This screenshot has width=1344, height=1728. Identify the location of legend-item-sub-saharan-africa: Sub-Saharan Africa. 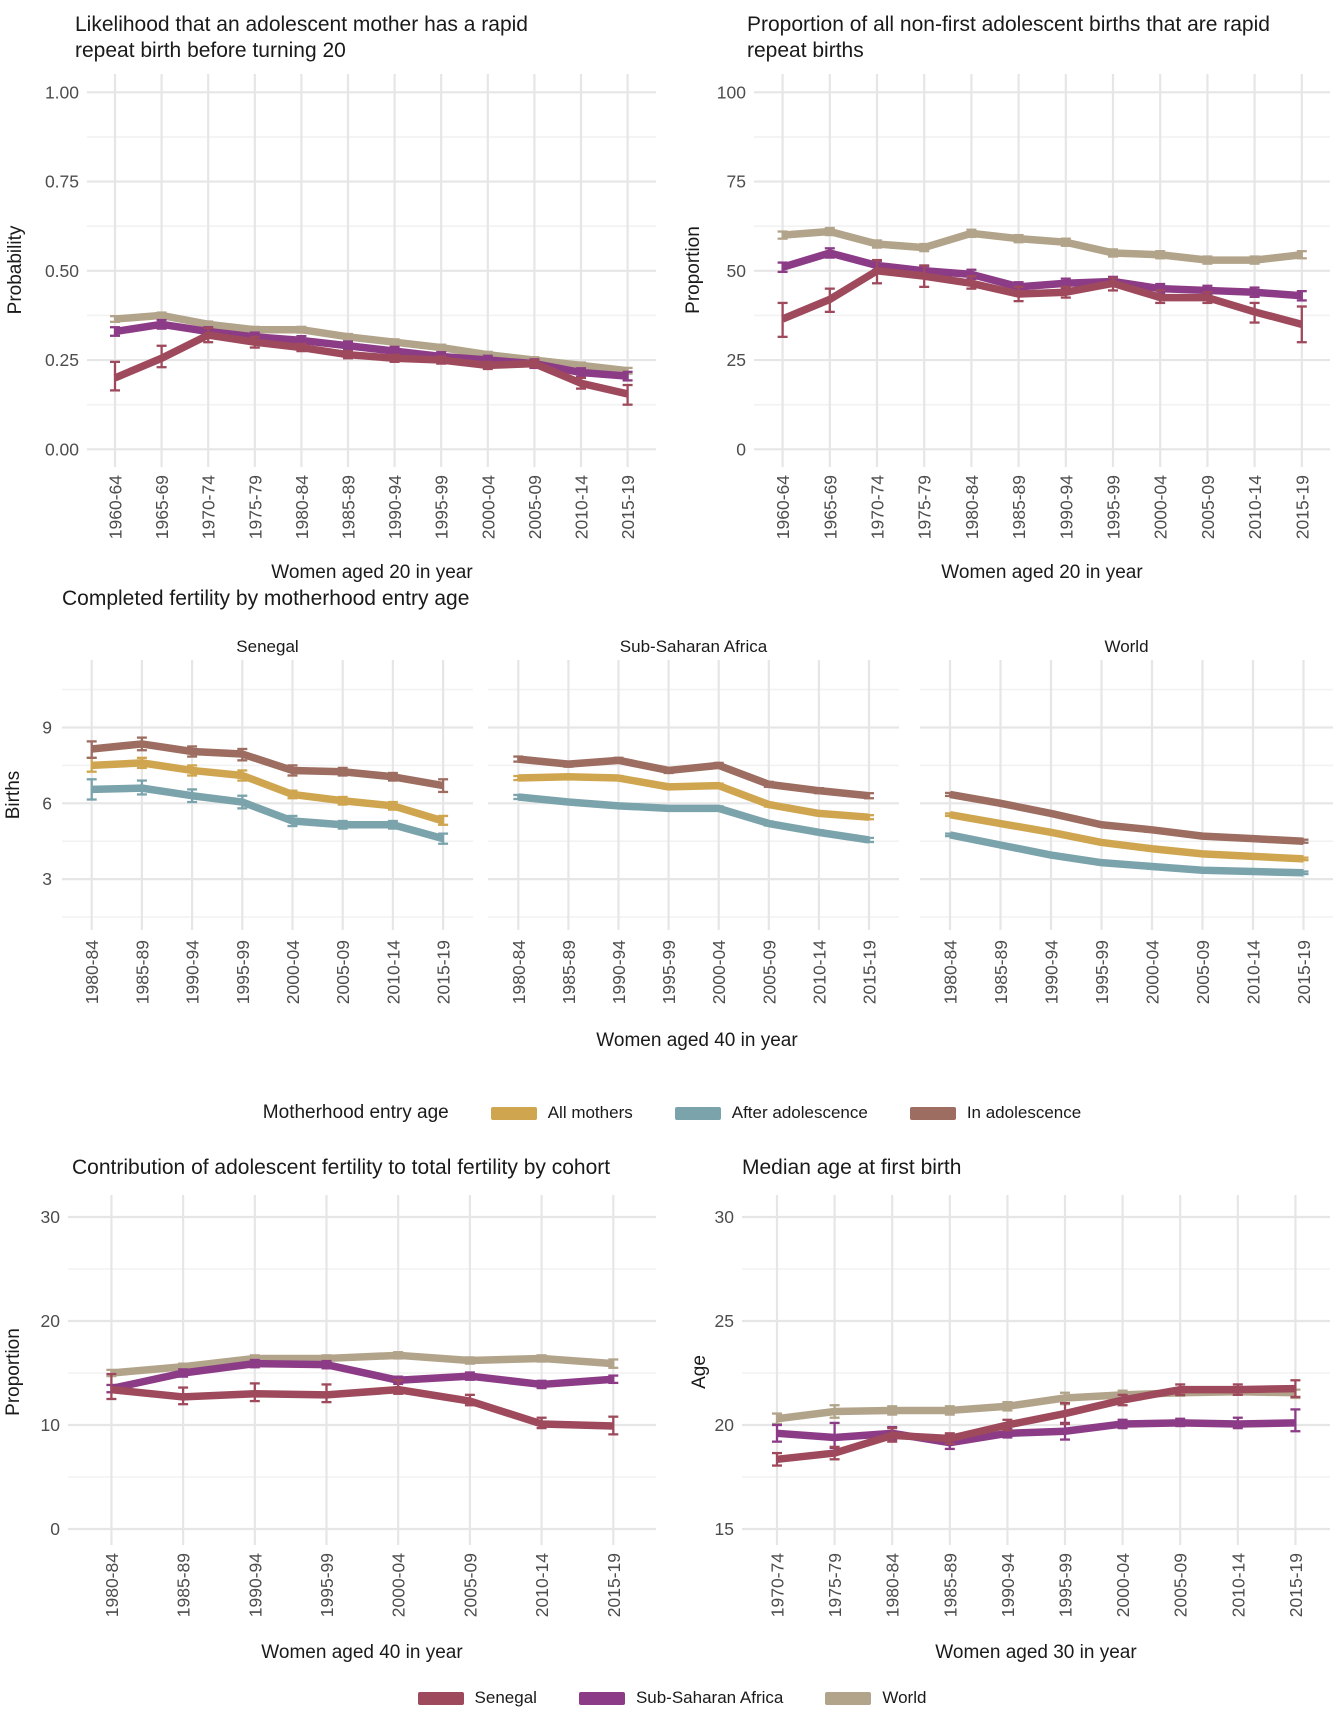
(681, 1698).